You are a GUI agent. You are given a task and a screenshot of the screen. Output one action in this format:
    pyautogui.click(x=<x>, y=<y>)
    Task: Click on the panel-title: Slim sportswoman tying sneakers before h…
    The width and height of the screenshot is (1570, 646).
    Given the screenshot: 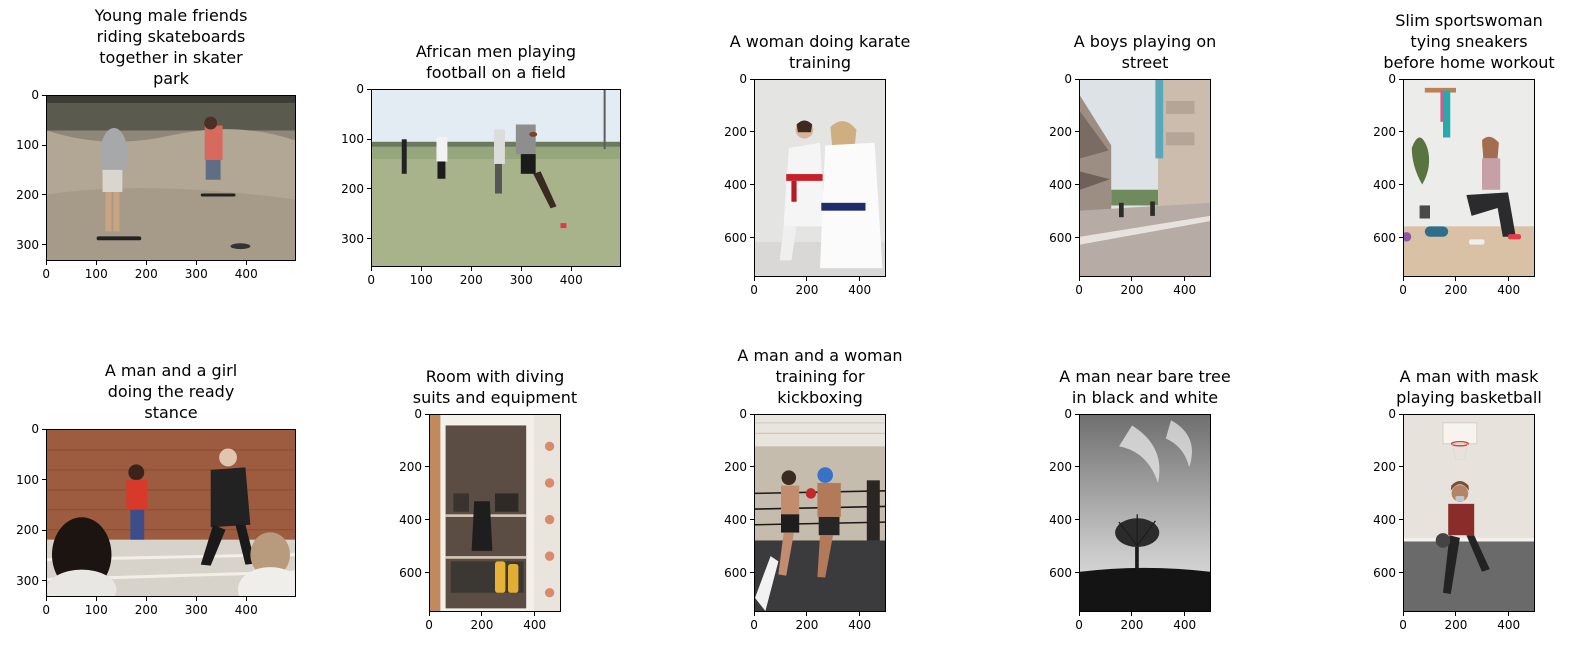 What is the action you would take?
    pyautogui.click(x=1469, y=41)
    